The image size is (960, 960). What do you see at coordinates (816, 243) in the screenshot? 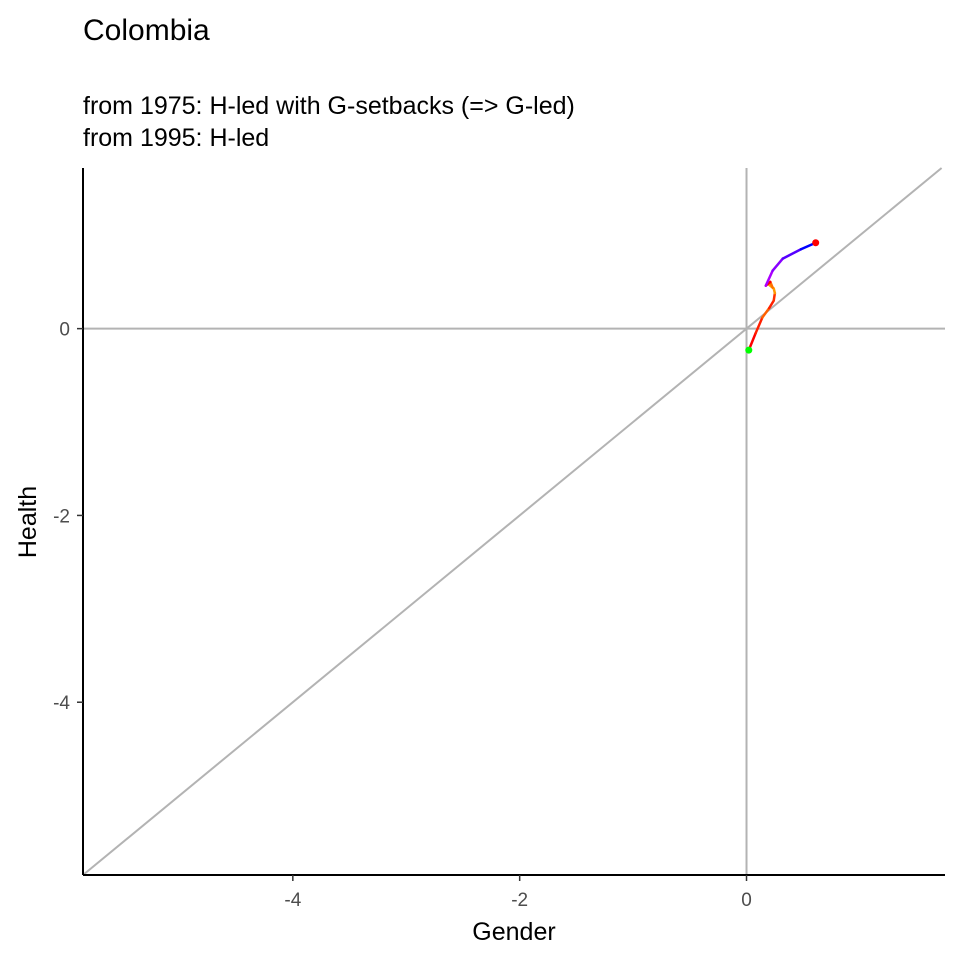
I see `end-point` at bounding box center [816, 243].